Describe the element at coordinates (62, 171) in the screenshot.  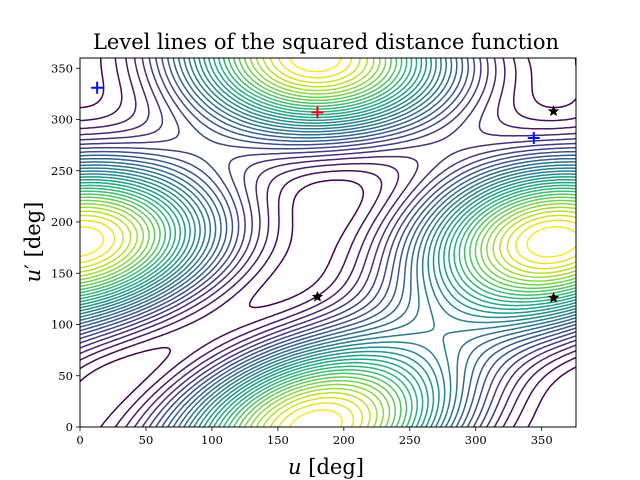
I see `y-tick-label: 250` at that location.